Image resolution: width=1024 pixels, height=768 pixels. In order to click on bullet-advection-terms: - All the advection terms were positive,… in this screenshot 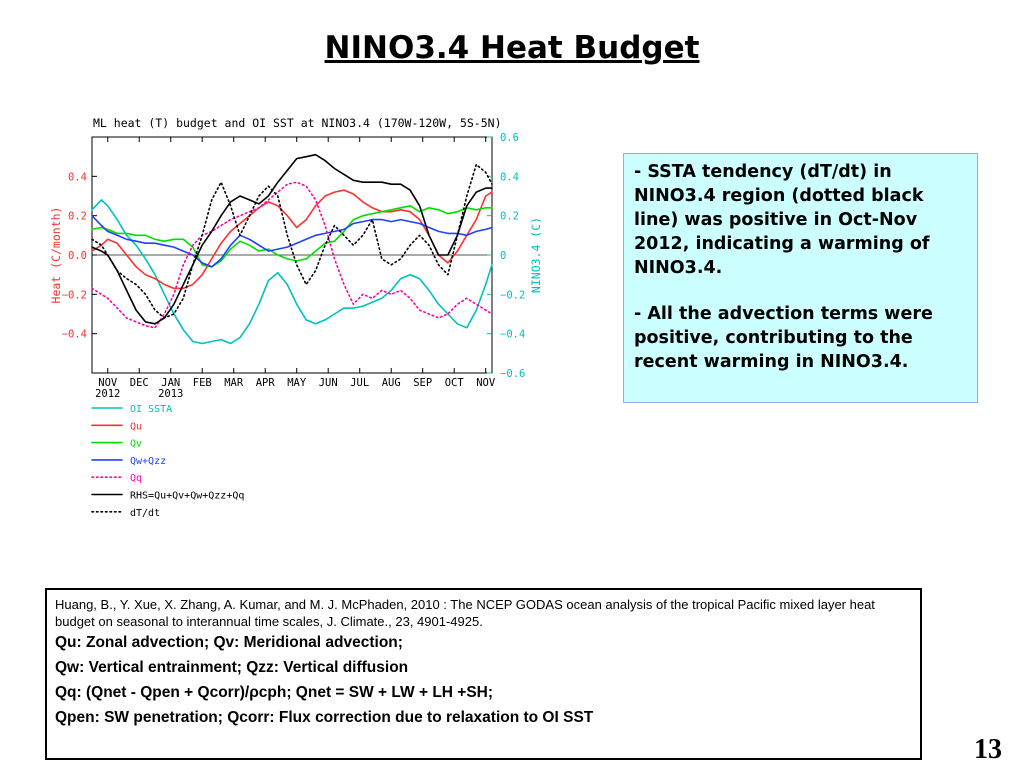, I will do `click(802, 338)`.